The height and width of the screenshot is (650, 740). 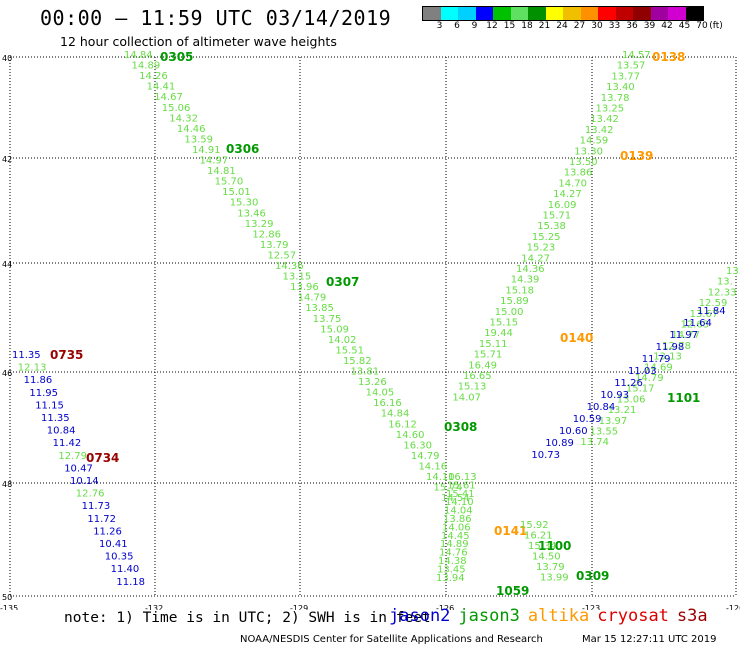 I want to click on swh-value: 13.25, so click(x=610, y=109).